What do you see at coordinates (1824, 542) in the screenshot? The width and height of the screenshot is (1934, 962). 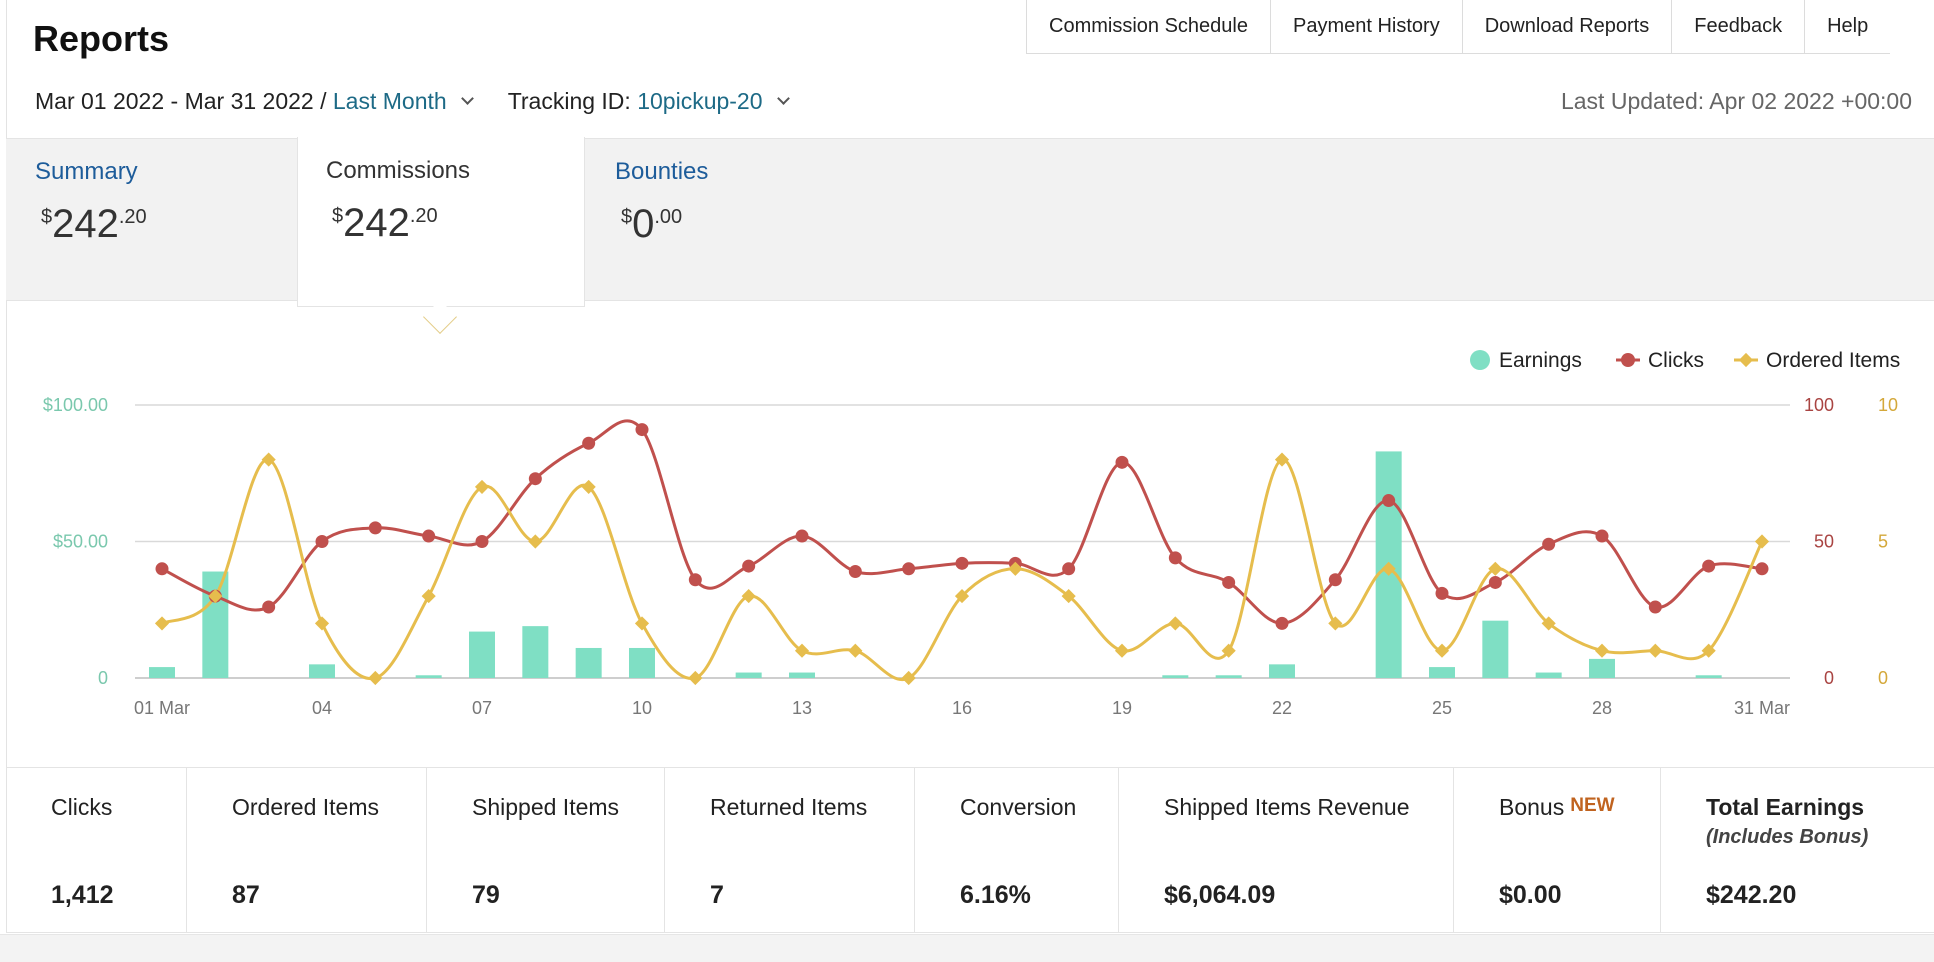 I see `y-right-clicks-tick-label: 50` at bounding box center [1824, 542].